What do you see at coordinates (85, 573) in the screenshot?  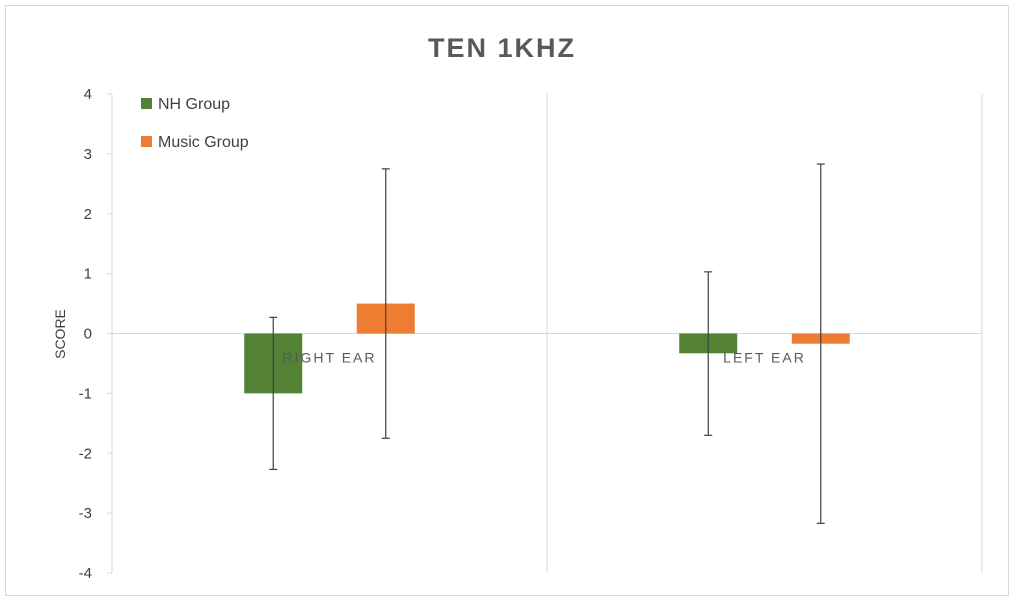 I see `y-tick-label: -4` at bounding box center [85, 573].